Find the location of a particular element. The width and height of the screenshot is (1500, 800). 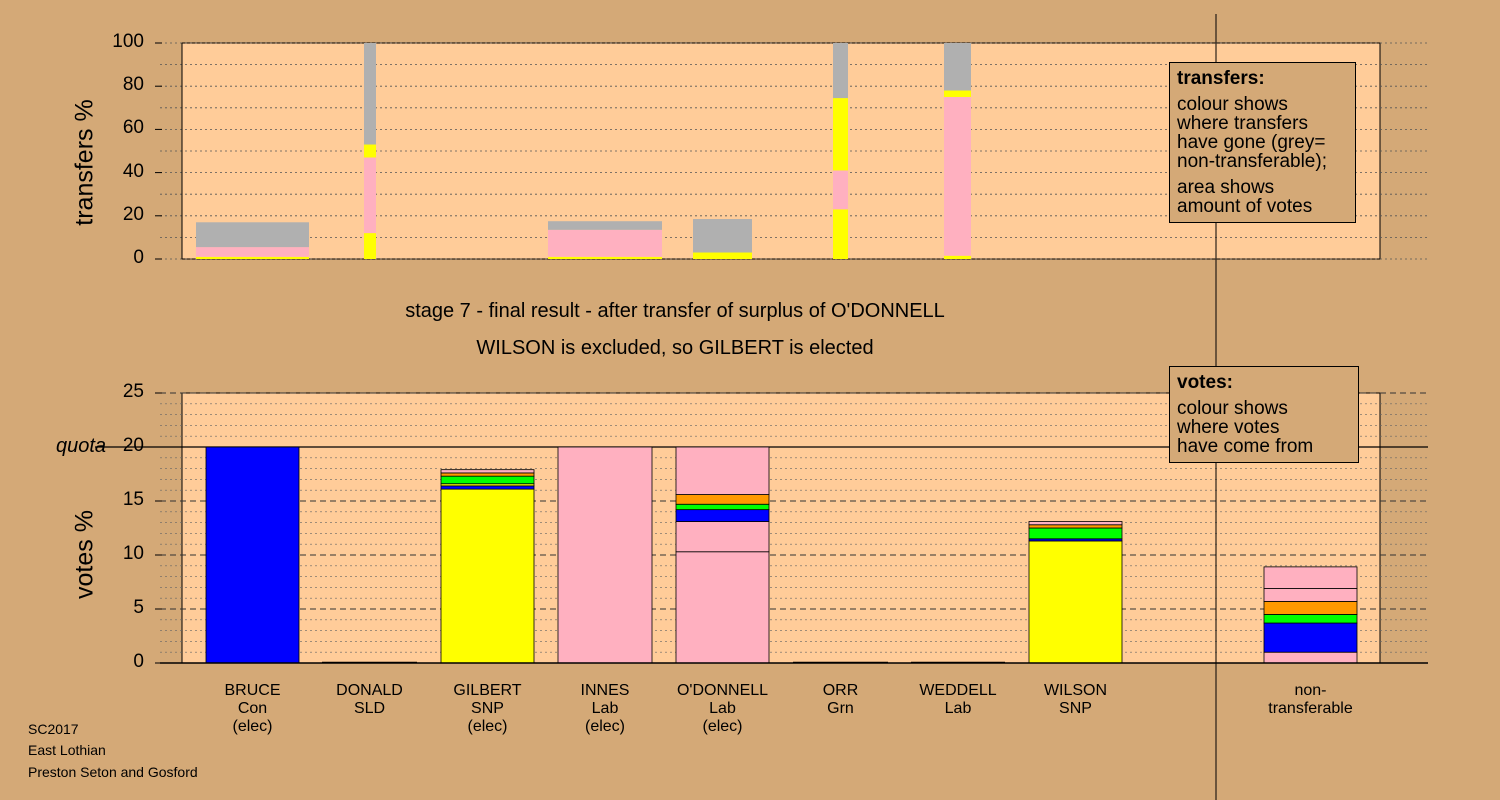

quota-label: quota is located at coordinates (81, 446).